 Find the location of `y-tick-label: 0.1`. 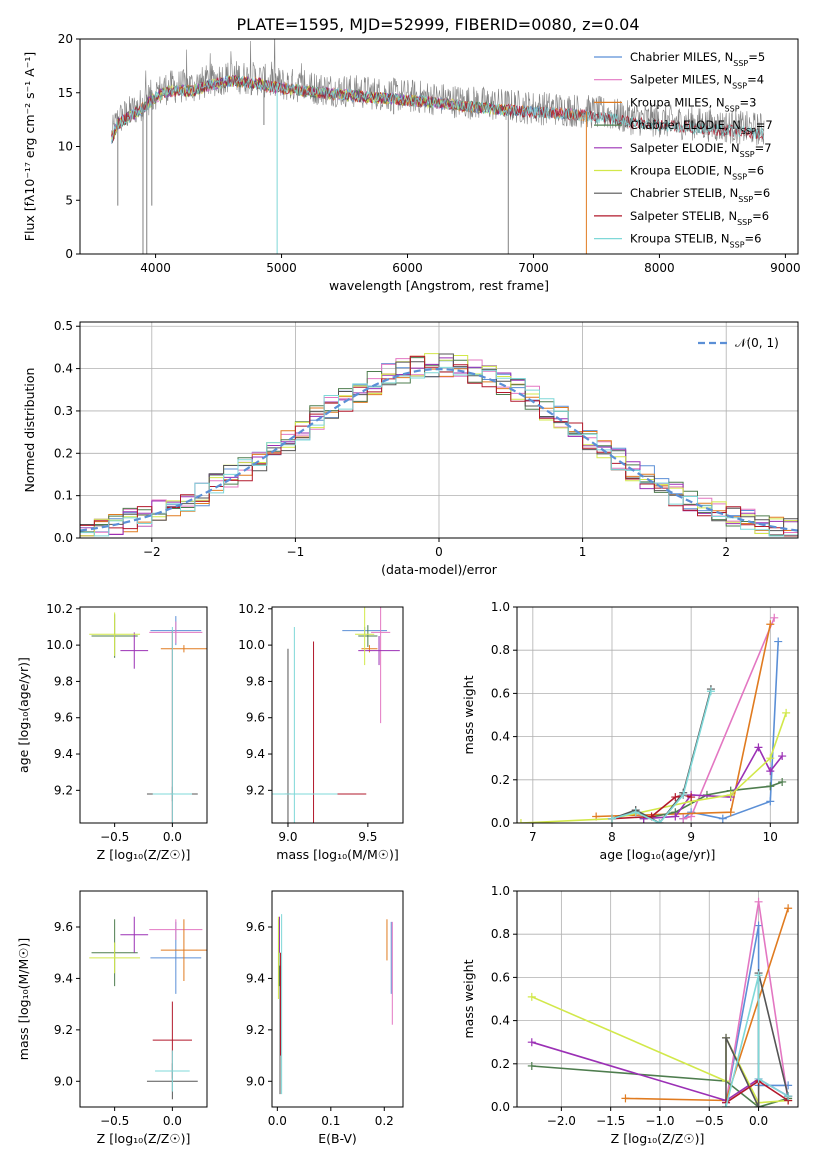

y-tick-label: 0.1 is located at coordinates (63, 496).